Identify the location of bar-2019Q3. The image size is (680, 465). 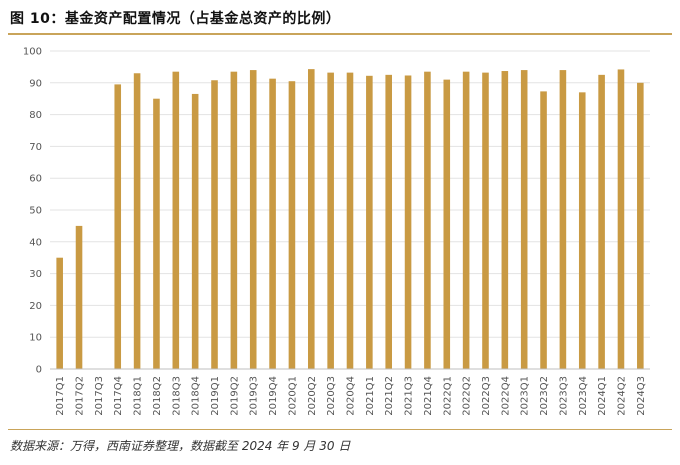
(253, 219).